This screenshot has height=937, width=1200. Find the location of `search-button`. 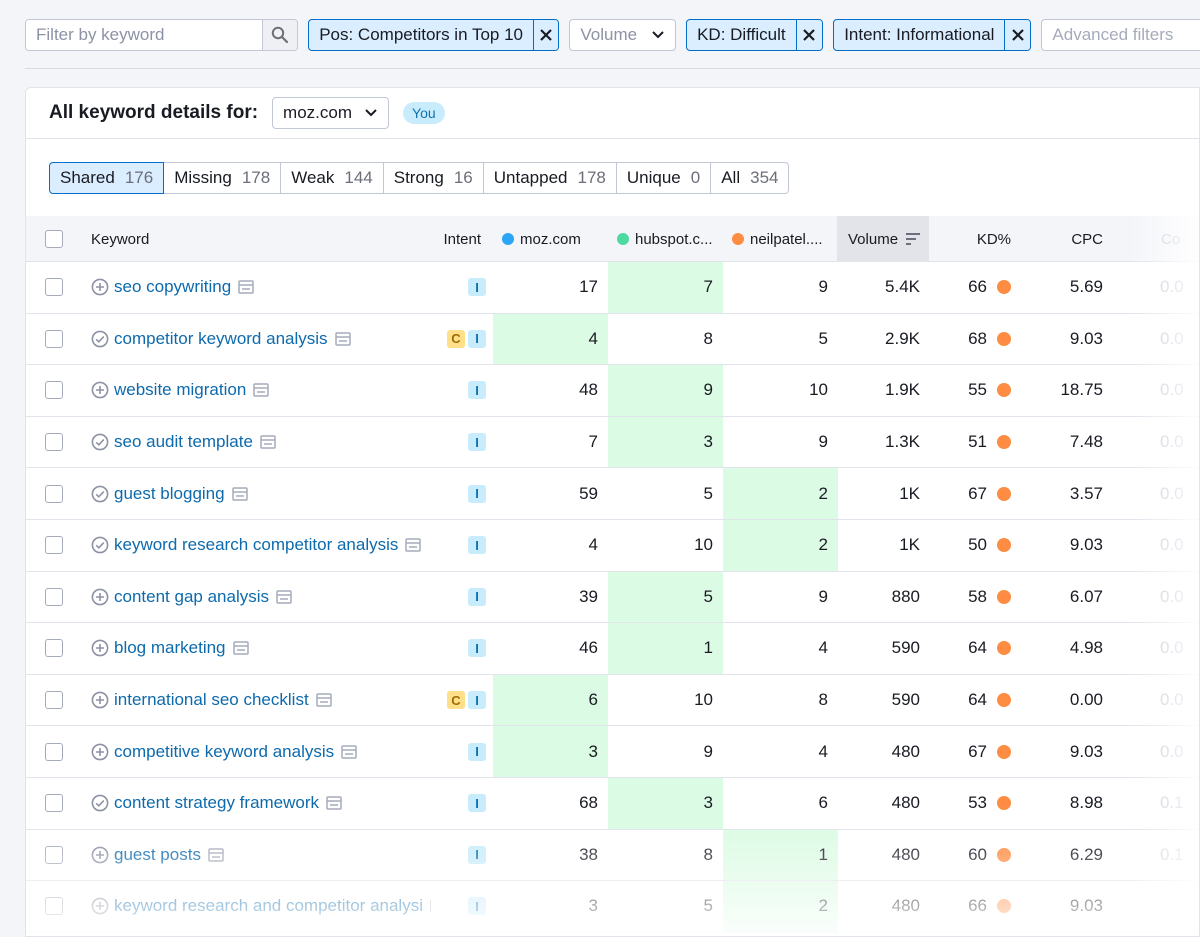

search-button is located at coordinates (280, 35).